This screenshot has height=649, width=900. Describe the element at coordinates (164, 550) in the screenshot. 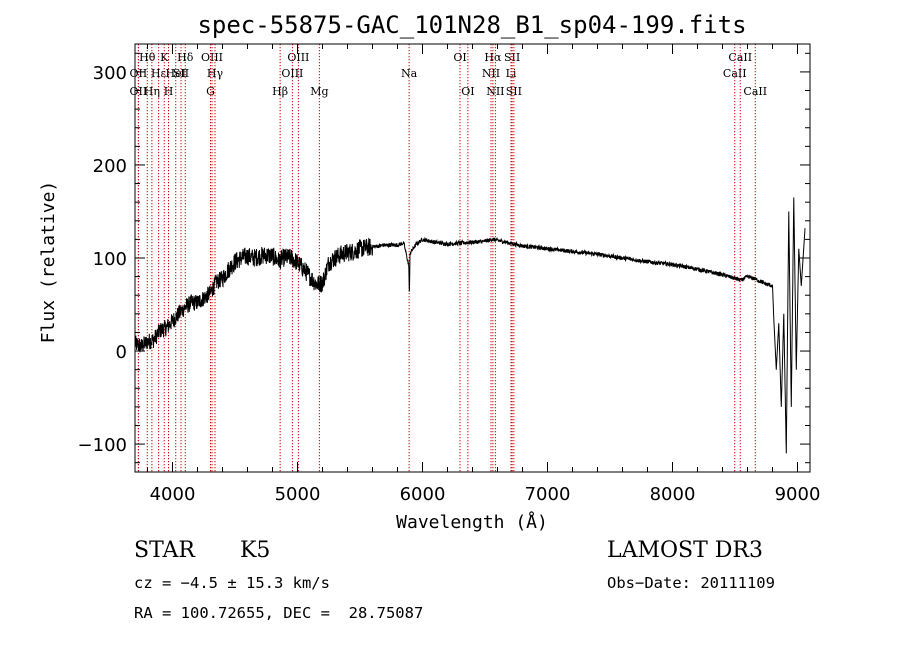

I see `object-class: STAR` at that location.